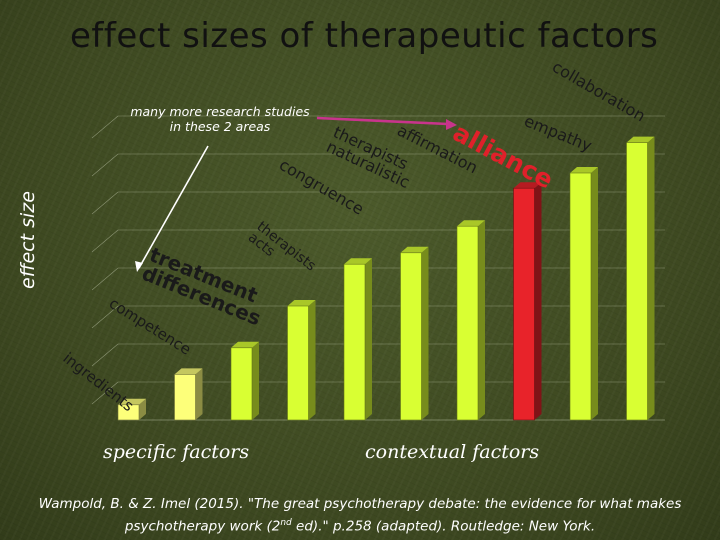 Image resolution: width=720 pixels, height=540 pixels. Describe the element at coordinates (205, 286) in the screenshot. I see `bar-label-2: treatmentdifferences` at that location.